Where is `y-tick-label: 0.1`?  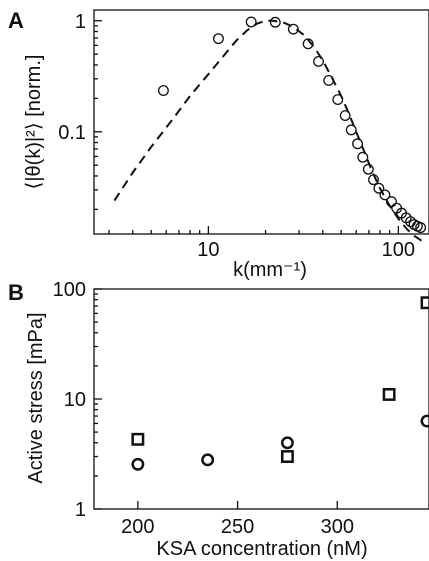 y-tick-label: 0.1 is located at coordinates (72, 133).